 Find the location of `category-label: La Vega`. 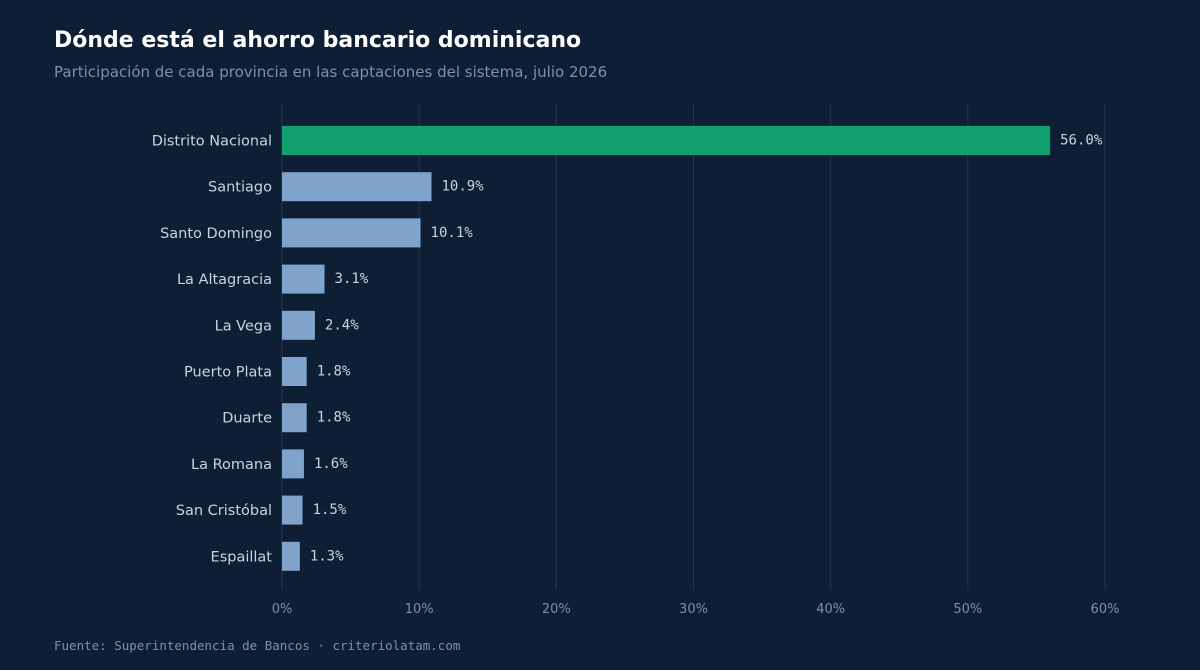

category-label: La Vega is located at coordinates (243, 326).